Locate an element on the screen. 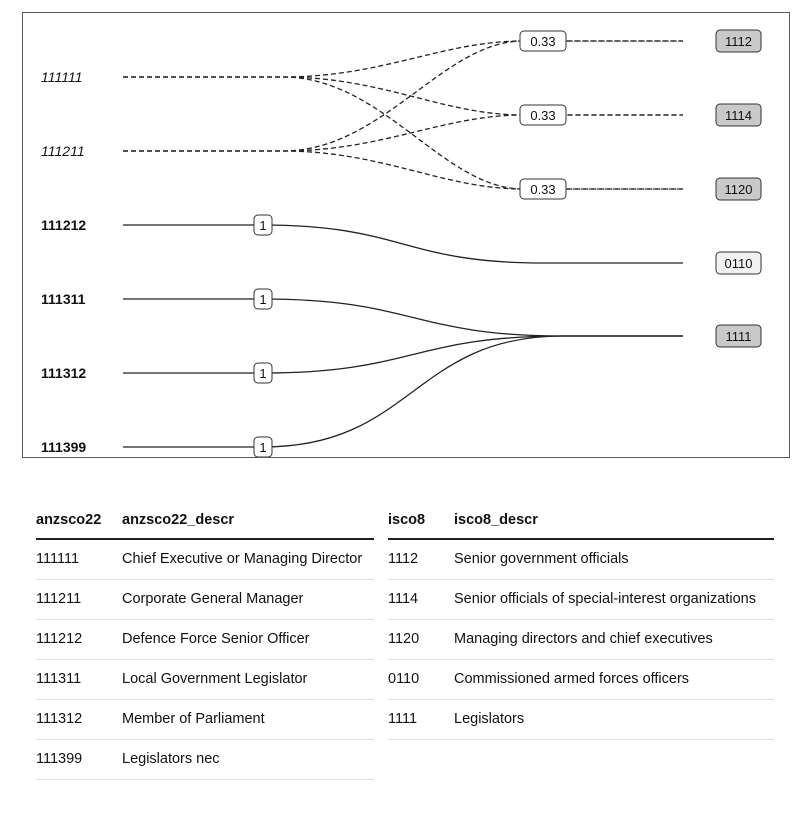 This screenshot has width=807, height=820. target-node-1112: 1112 is located at coordinates (738, 41).